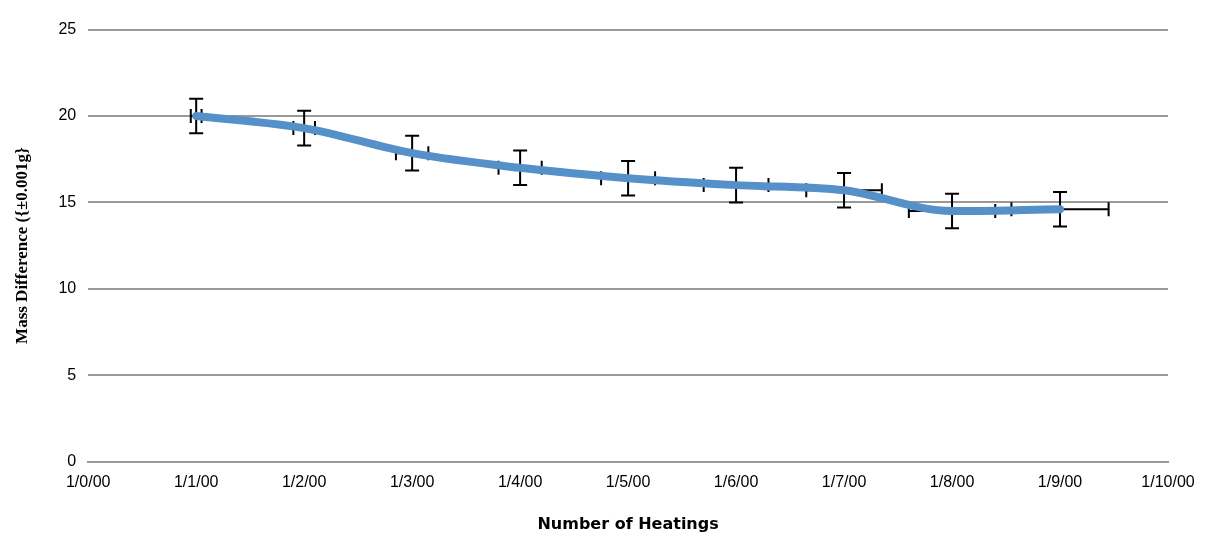 The height and width of the screenshot is (549, 1210). Describe the element at coordinates (844, 481) in the screenshot. I see `x-tick-label: 1/7/00` at that location.